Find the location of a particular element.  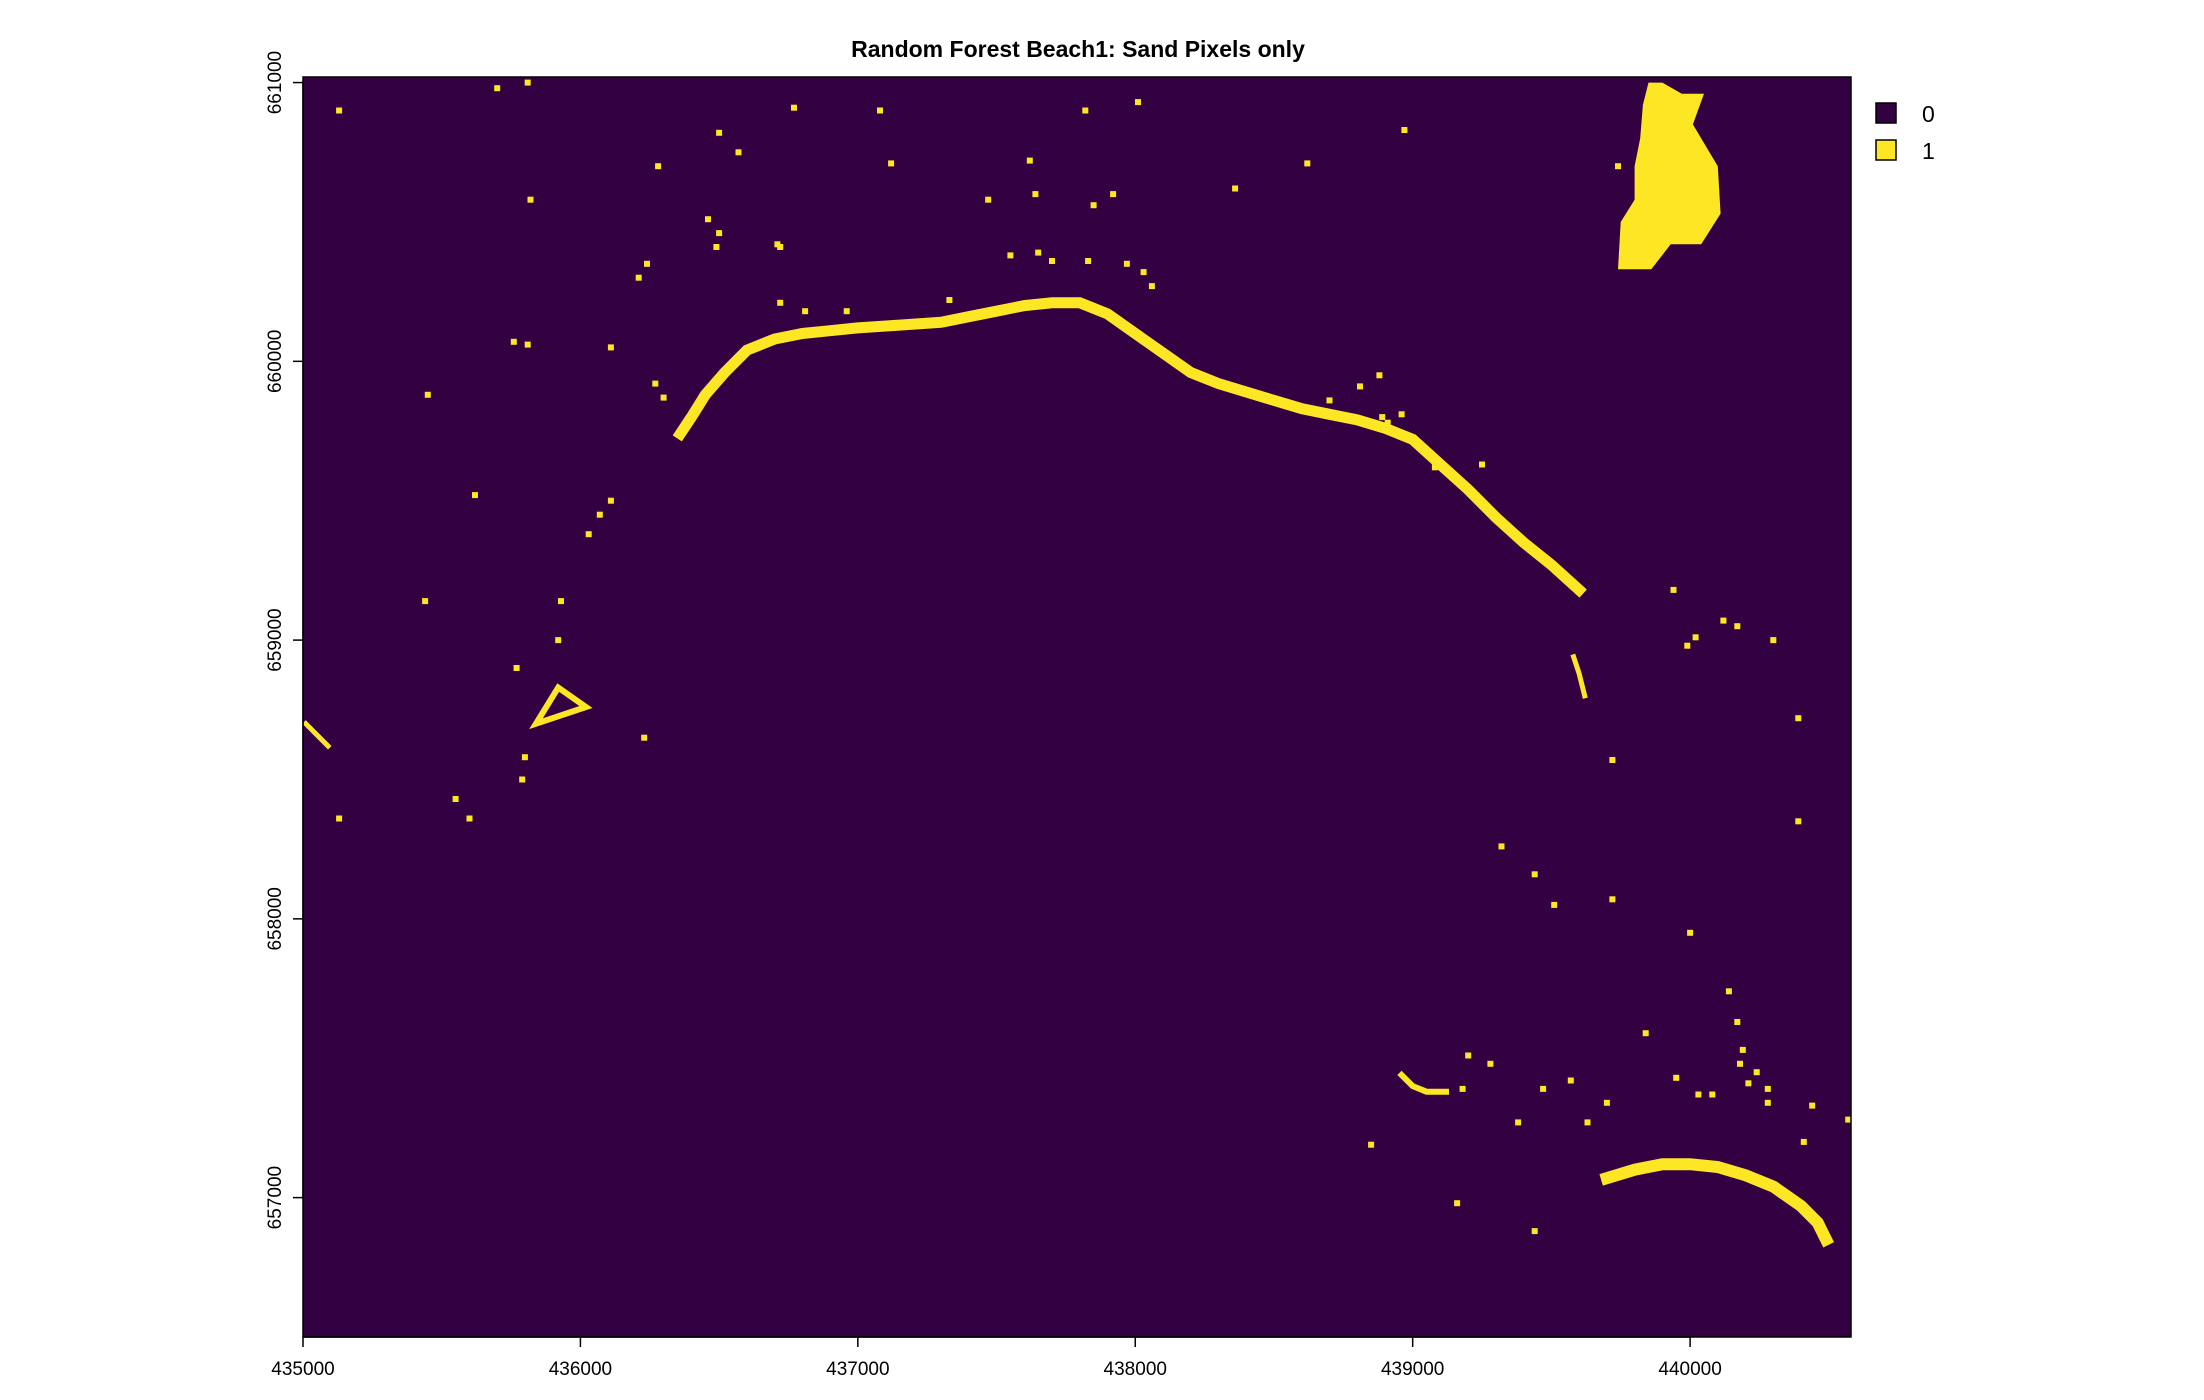

y-tick-label: 660000 is located at coordinates (275, 361).